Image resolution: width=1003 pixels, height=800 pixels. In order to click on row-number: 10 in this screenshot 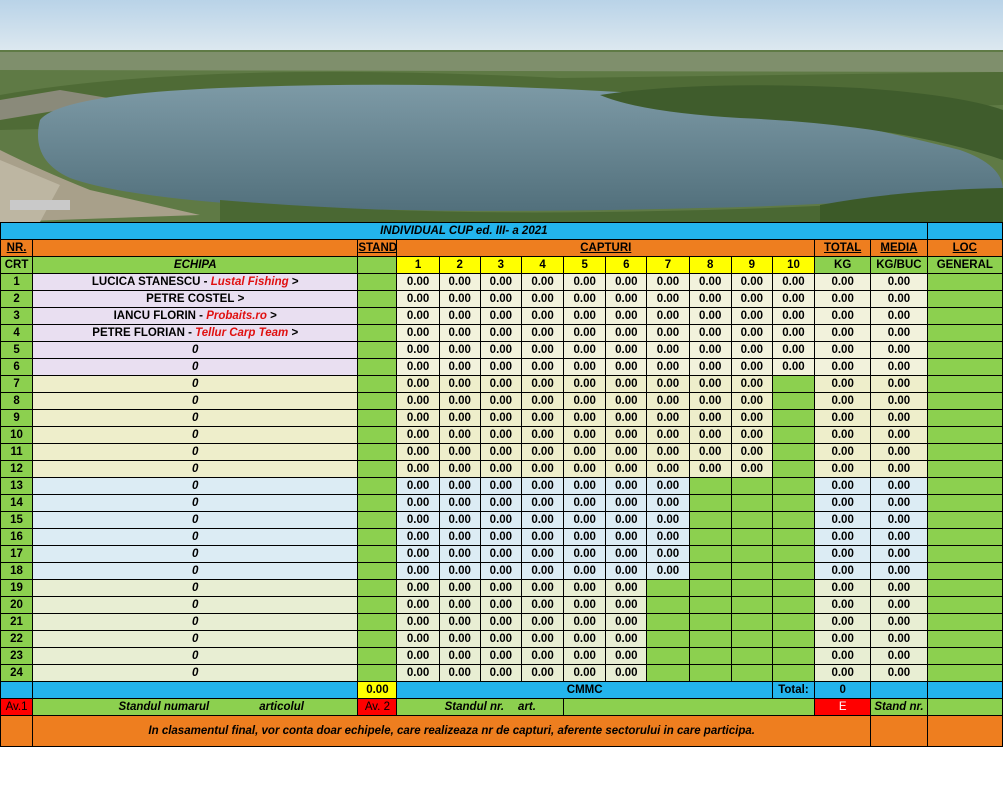, I will do `click(17, 435)`.